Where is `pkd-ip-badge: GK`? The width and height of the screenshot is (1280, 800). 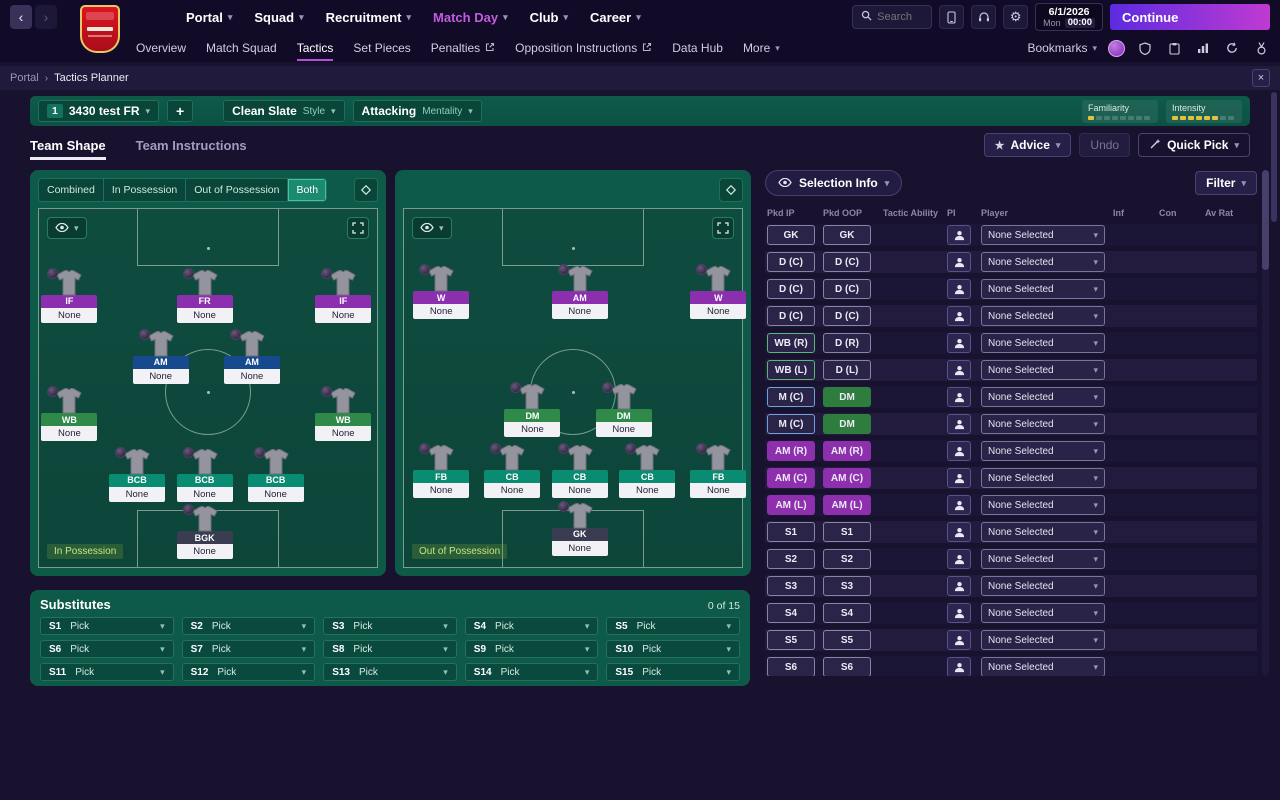
pkd-ip-badge: GK is located at coordinates (791, 235).